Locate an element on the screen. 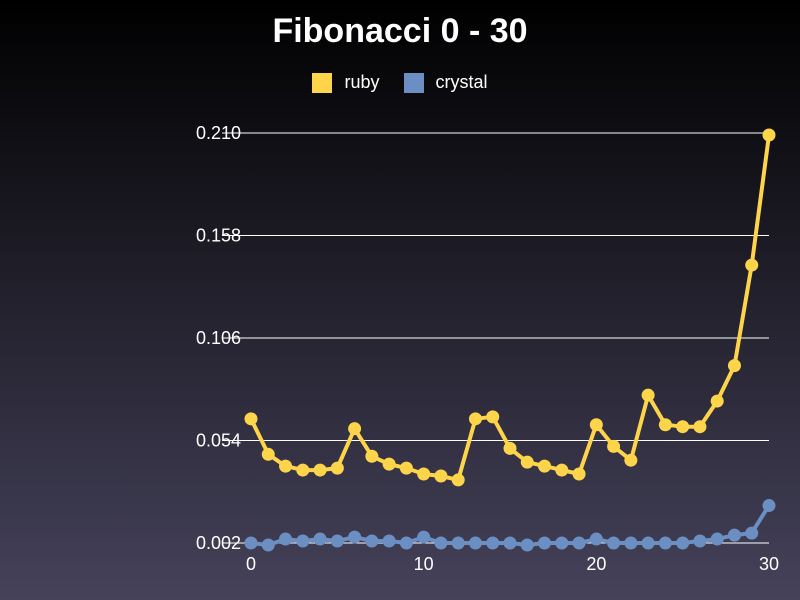 The image size is (800, 600). x-tick-label: 10 is located at coordinates (424, 564).